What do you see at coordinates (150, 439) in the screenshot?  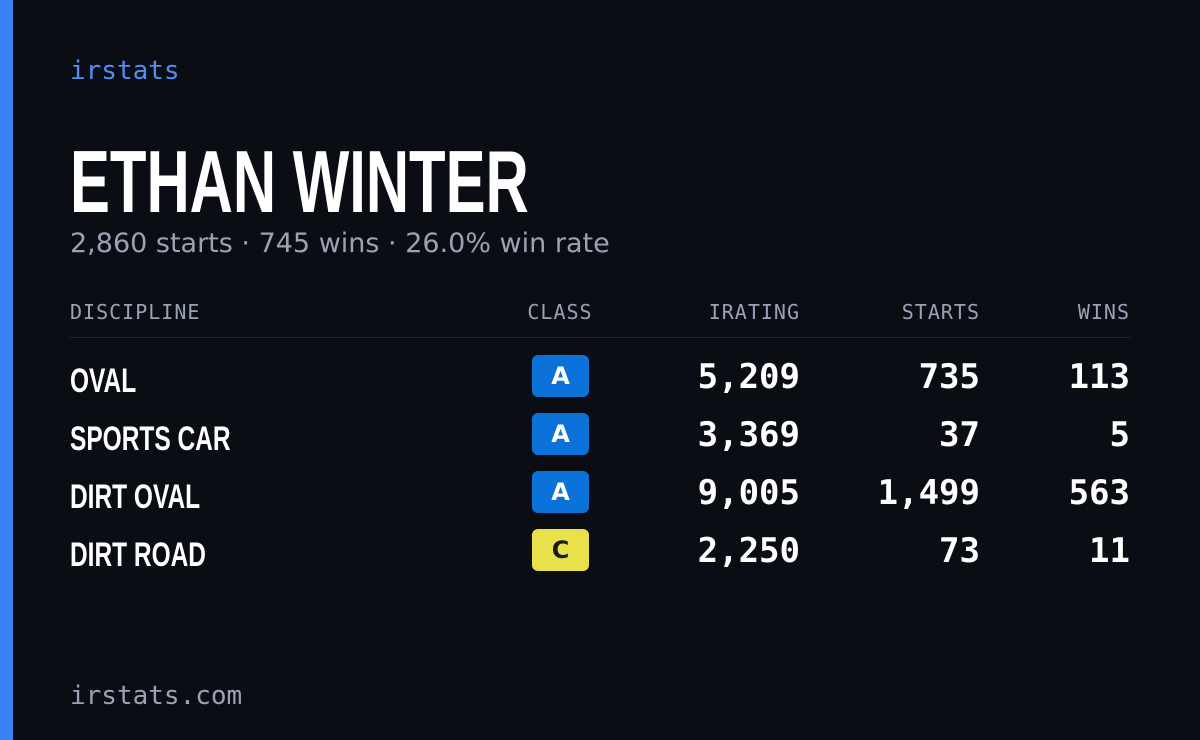 I see `discipline: SPORTS CAR` at bounding box center [150, 439].